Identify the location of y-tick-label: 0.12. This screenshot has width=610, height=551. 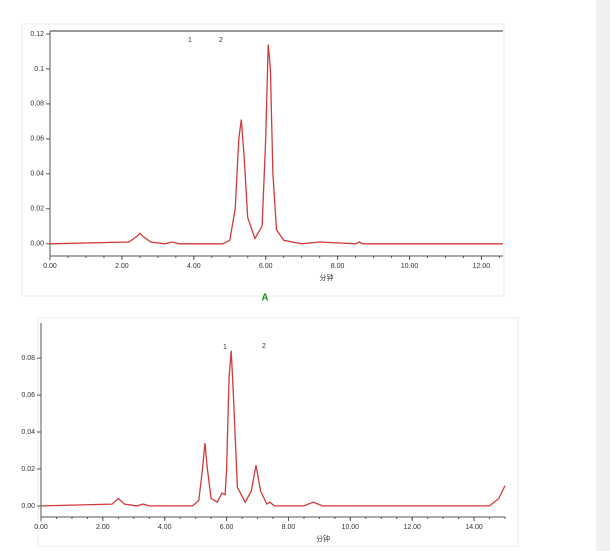
(37, 34).